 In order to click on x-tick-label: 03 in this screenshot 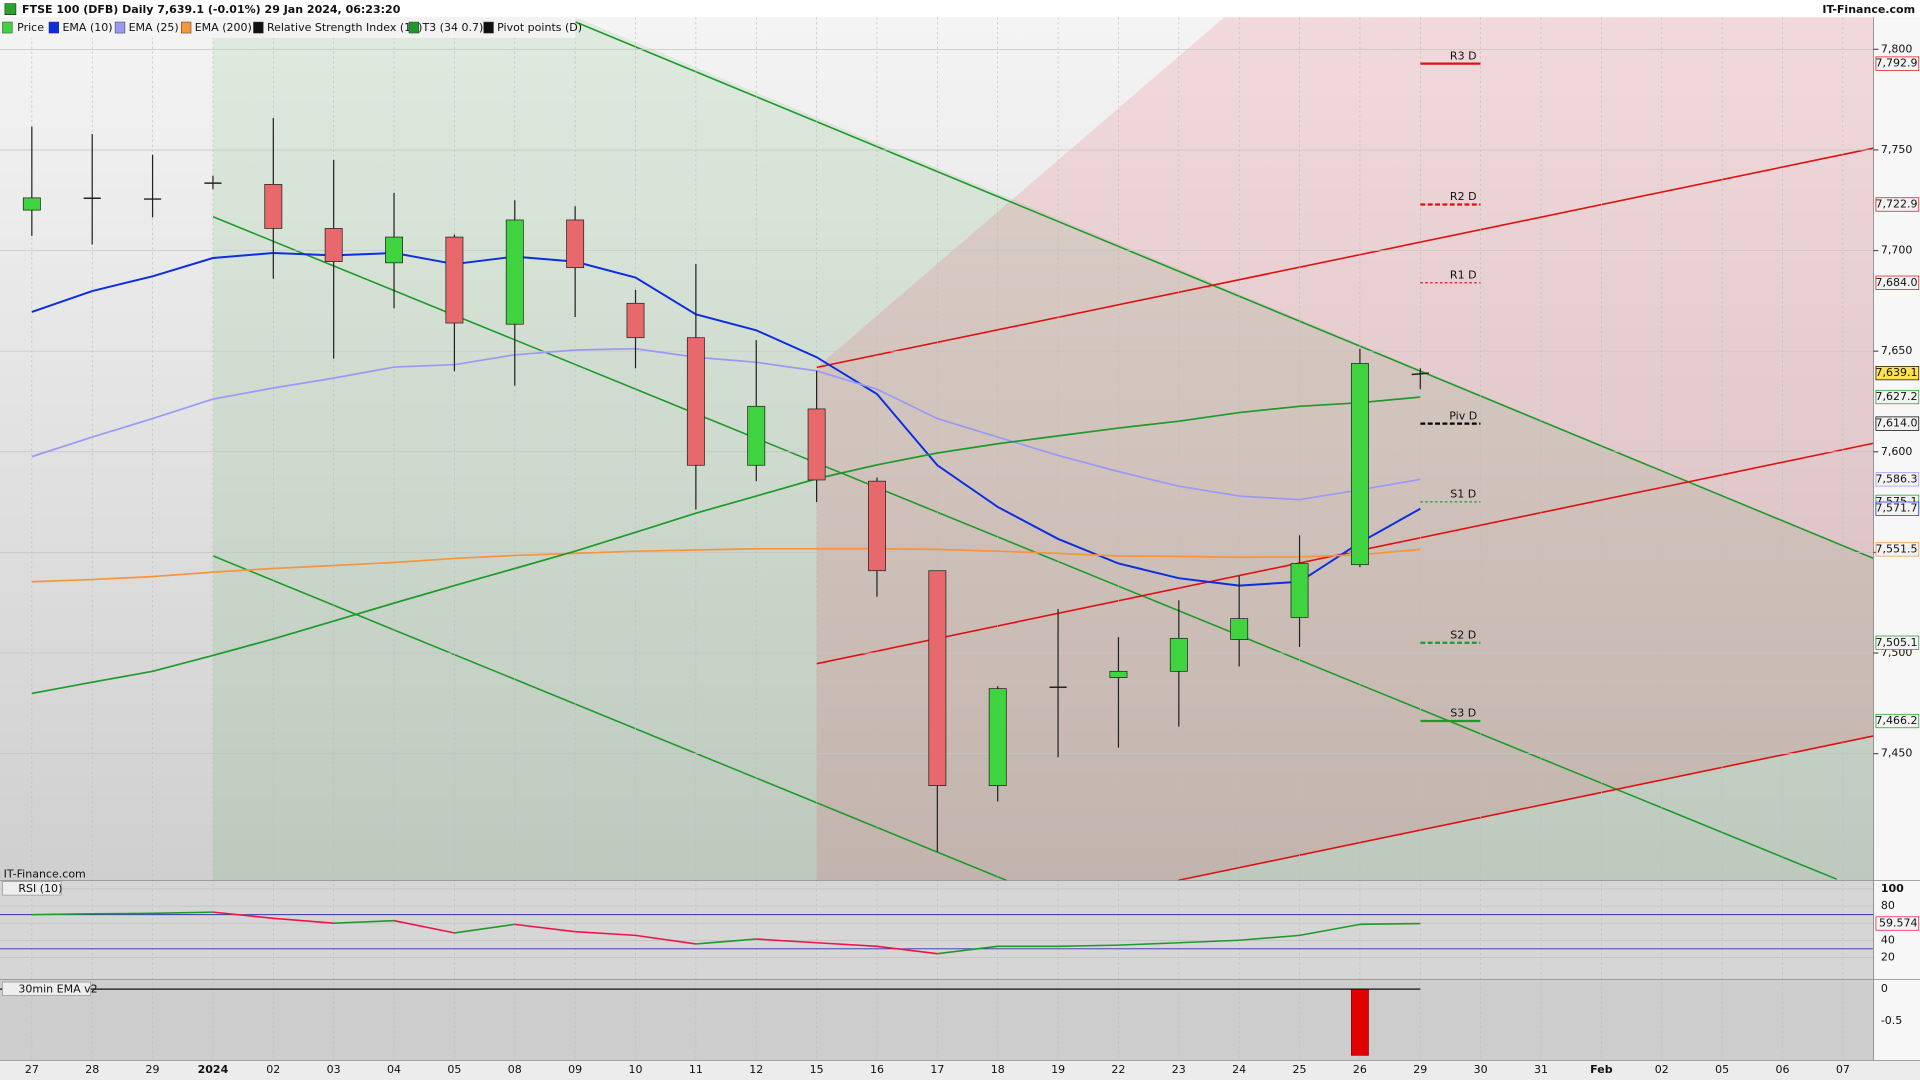, I will do `click(334, 1069)`.